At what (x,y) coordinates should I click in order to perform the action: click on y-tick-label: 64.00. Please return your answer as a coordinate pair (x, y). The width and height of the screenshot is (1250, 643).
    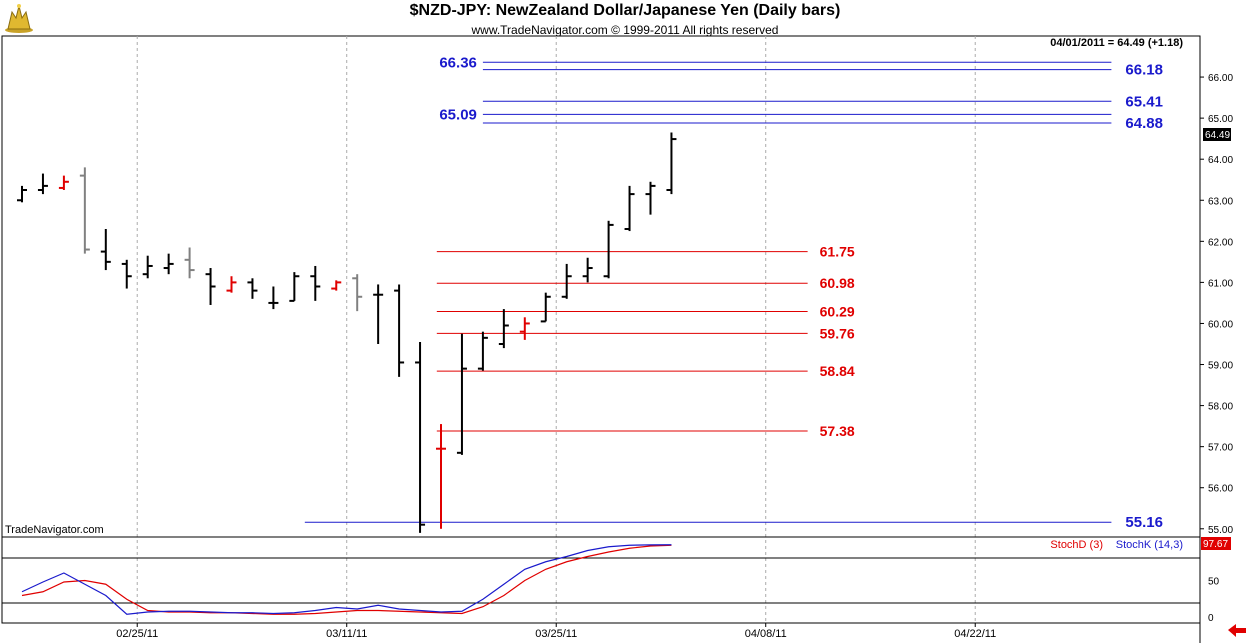
    Looking at the image, I should click on (1220, 160).